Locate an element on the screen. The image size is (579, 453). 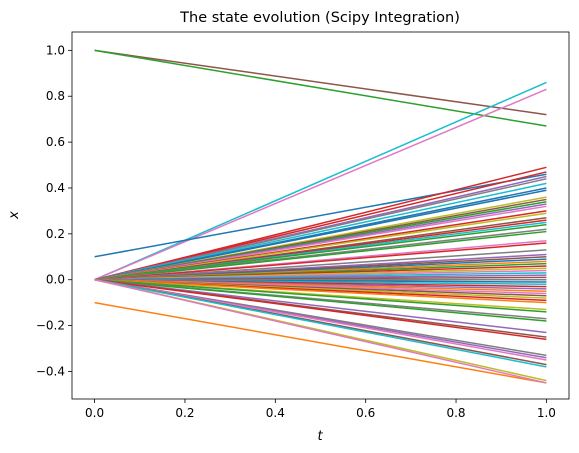
y-tick-label: 0.4 is located at coordinates (55, 188).